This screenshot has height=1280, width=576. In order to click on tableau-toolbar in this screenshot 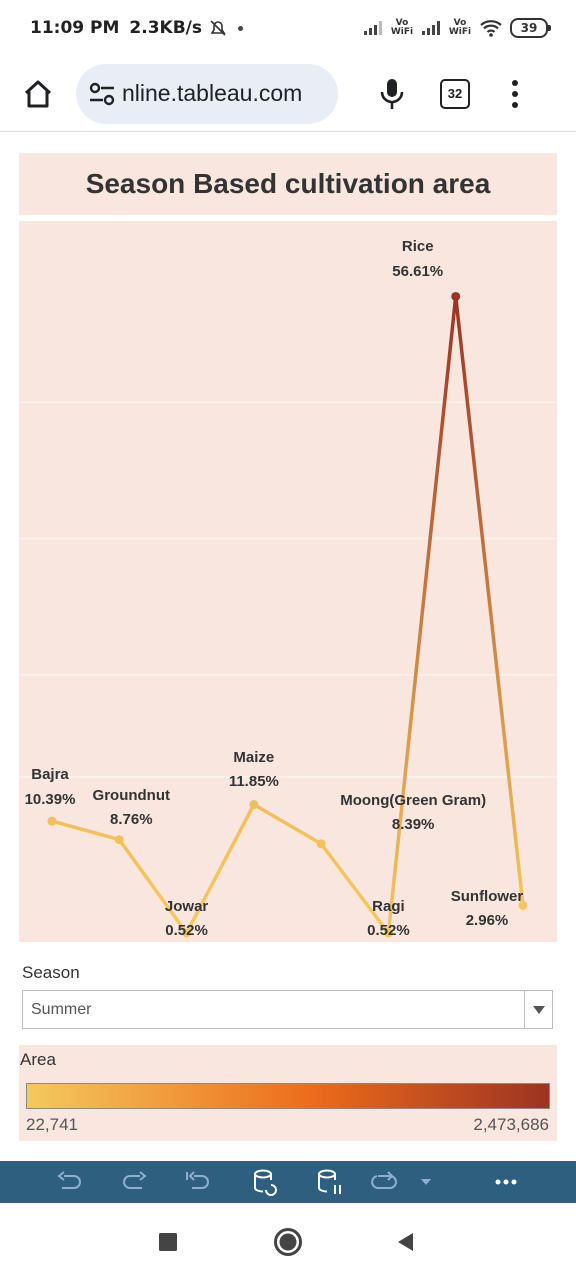, I will do `click(288, 1182)`.